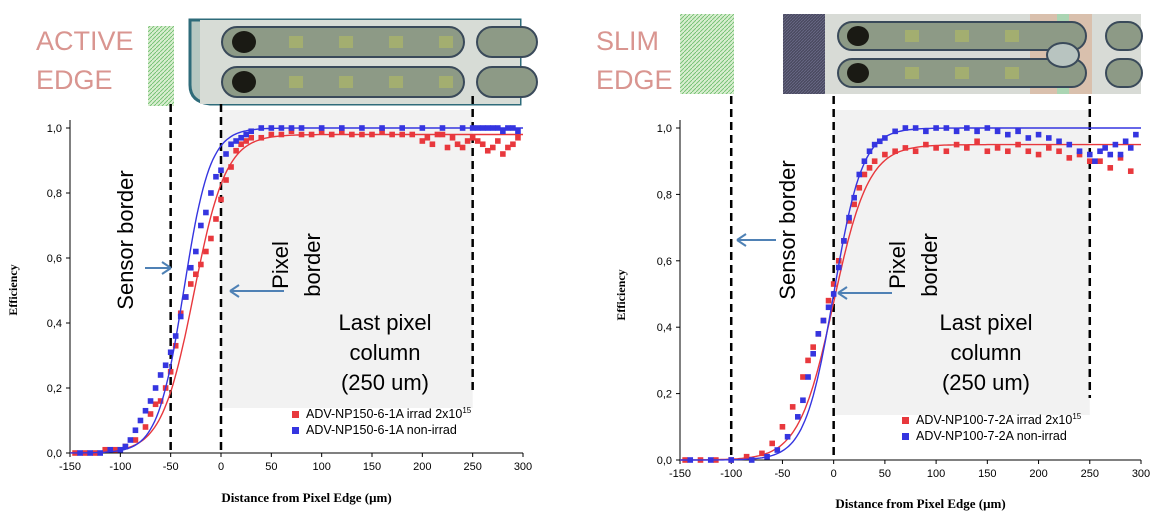  I want to click on y-axis-label: Efficiency, so click(13, 289).